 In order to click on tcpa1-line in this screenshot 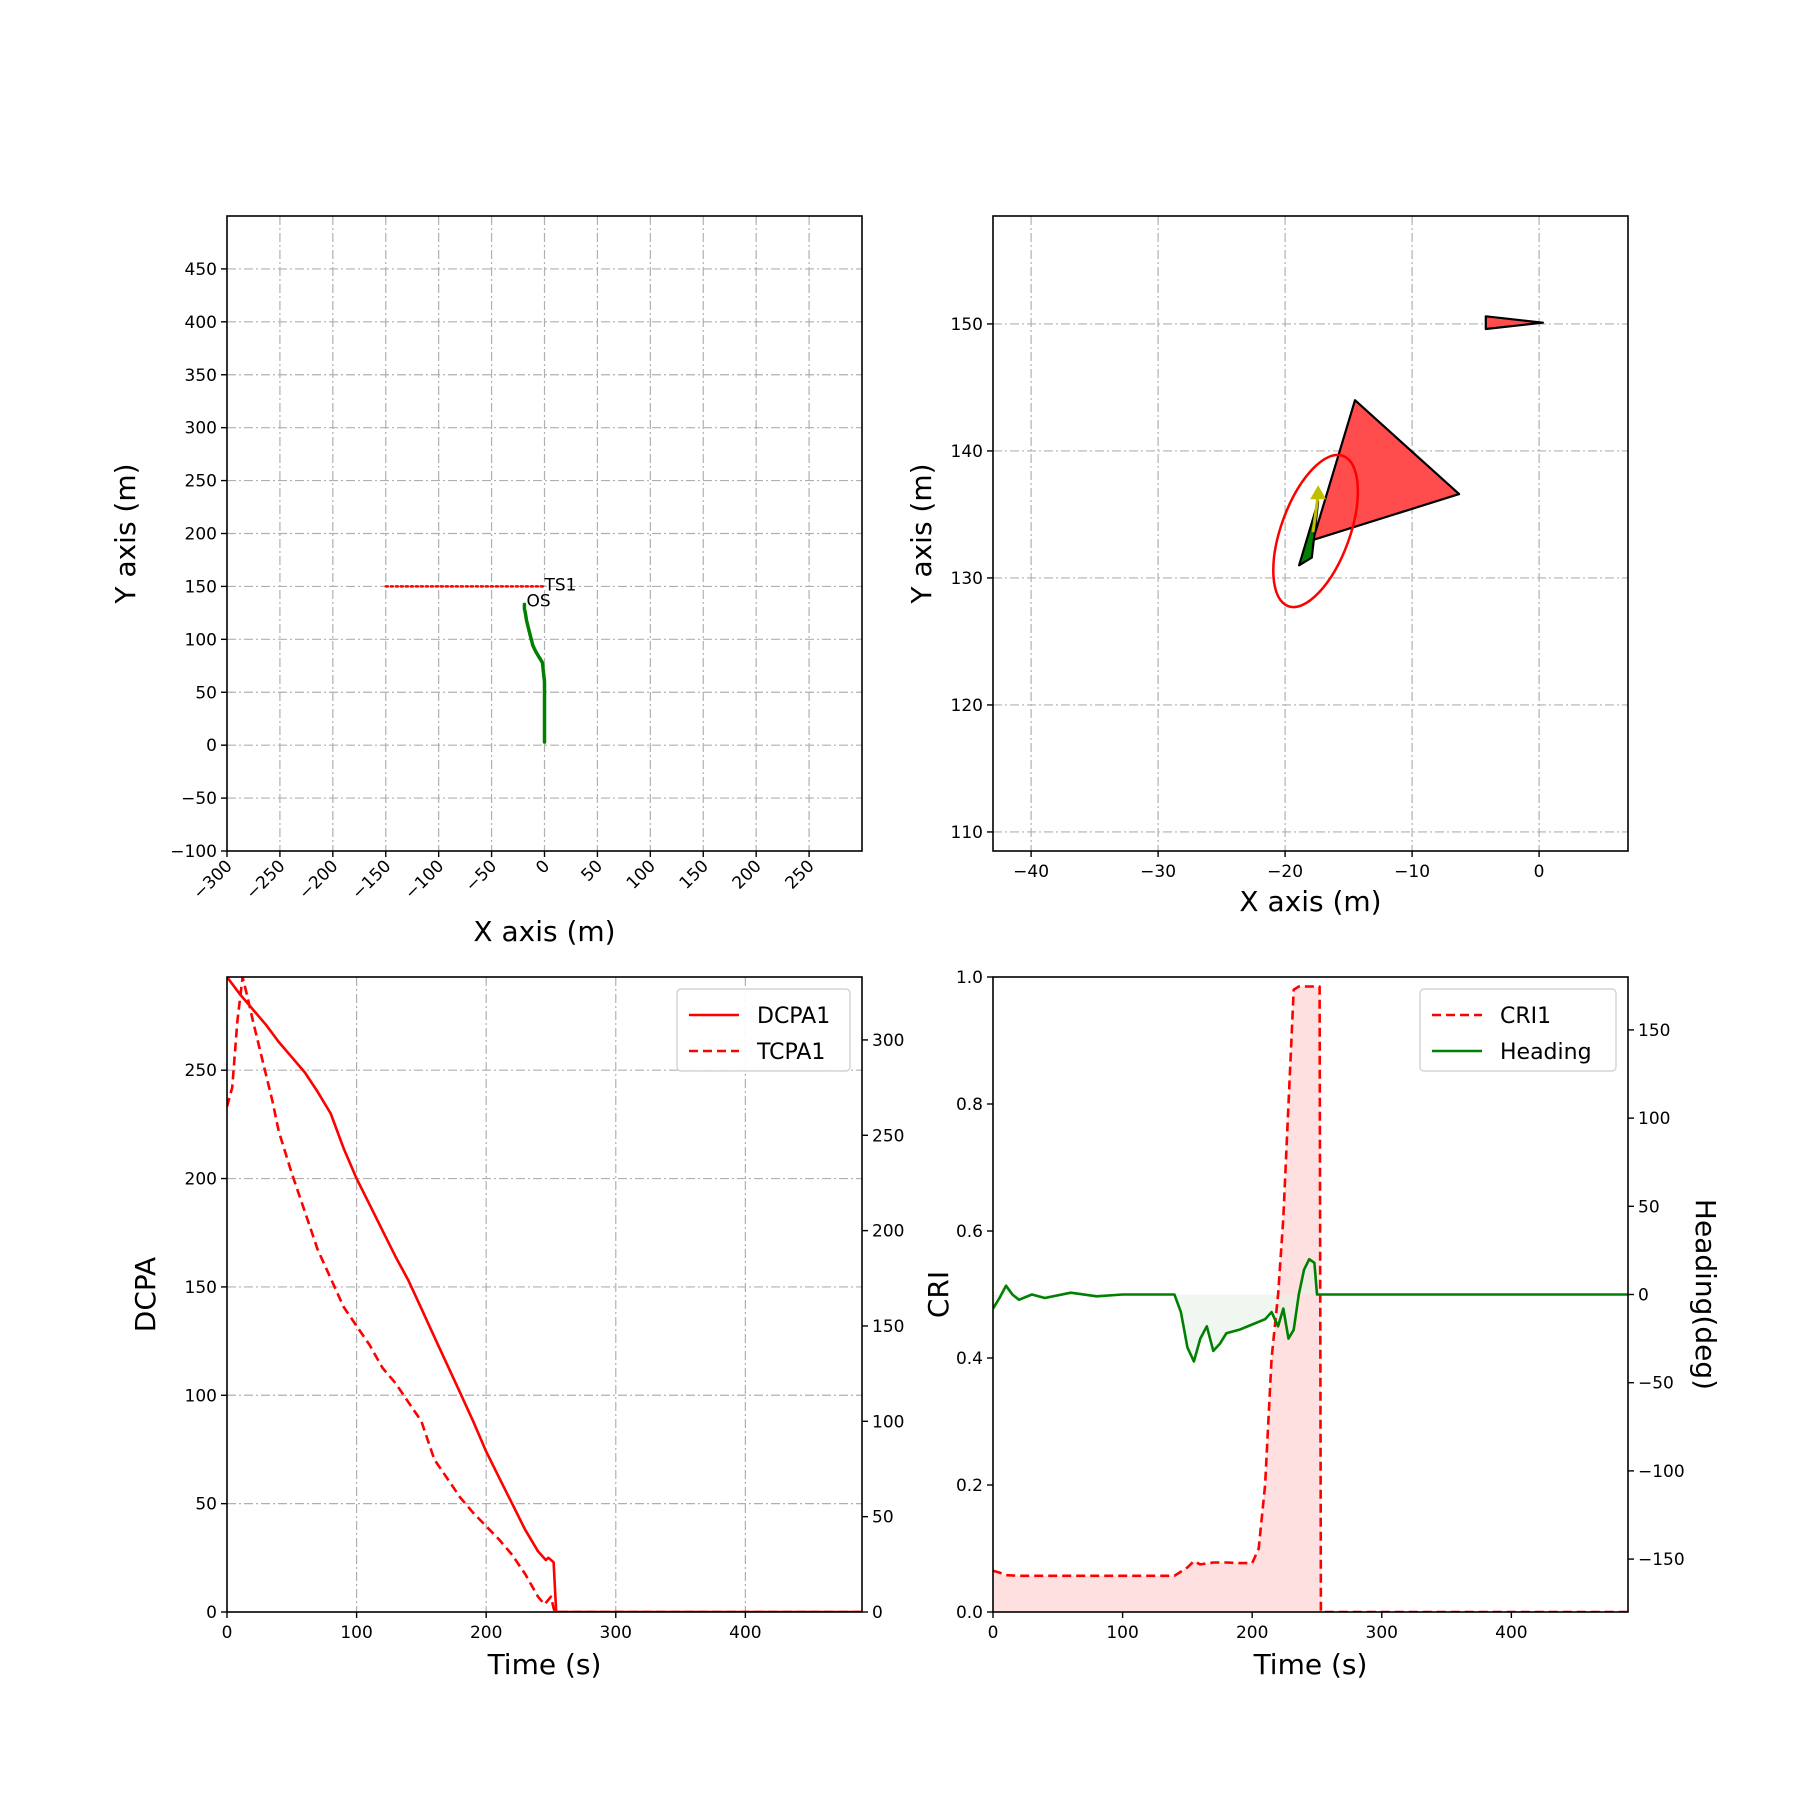, I will do `click(544, 1294)`.